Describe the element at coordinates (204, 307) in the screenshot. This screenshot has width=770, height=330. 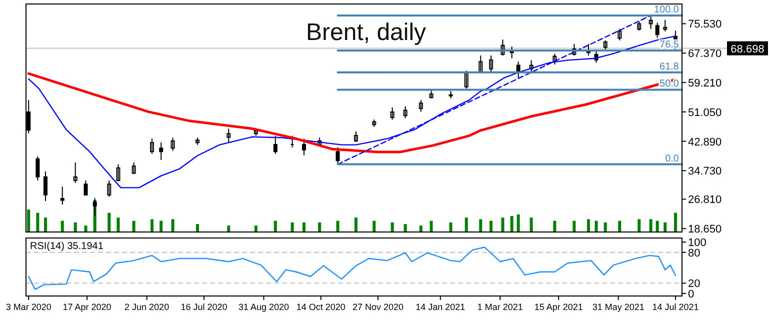
I see `x-tick-label: 16 Jul 2020` at that location.